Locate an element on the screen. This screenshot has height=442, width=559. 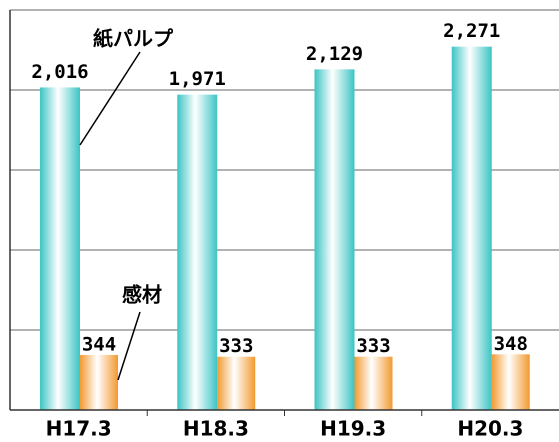
x-tick-label: H19.3 is located at coordinates (353, 429).